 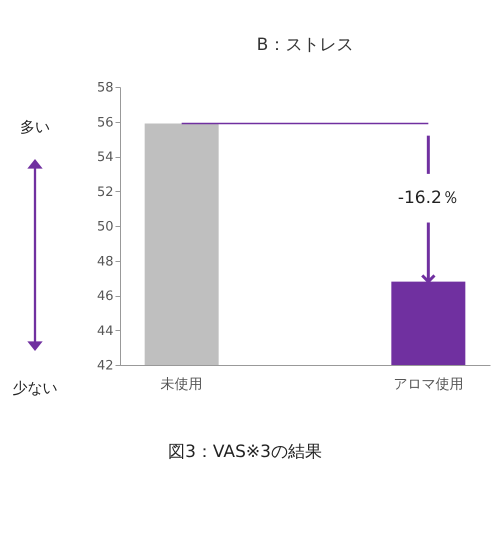 I want to click on y-tick-label: 44, so click(x=105, y=331).